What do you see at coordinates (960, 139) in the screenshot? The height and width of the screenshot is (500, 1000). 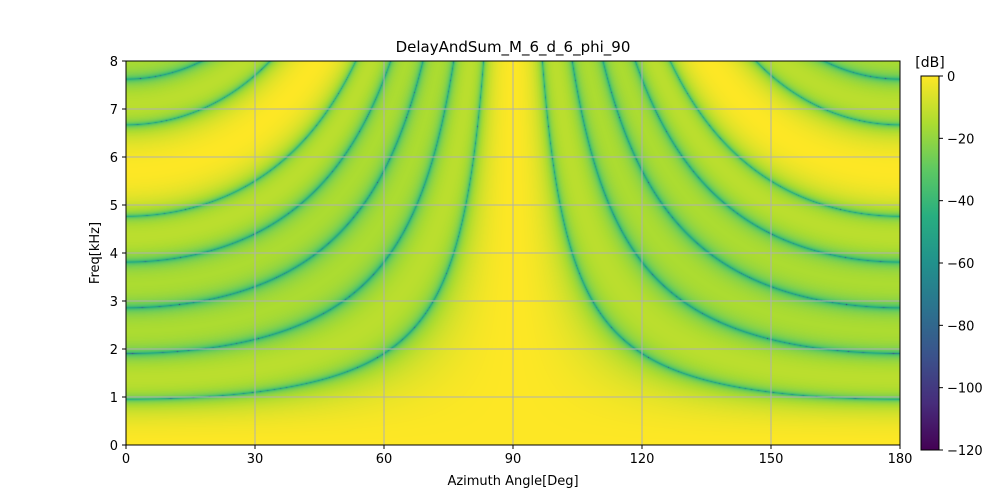 I see `colorbar-tick-label: −20` at bounding box center [960, 139].